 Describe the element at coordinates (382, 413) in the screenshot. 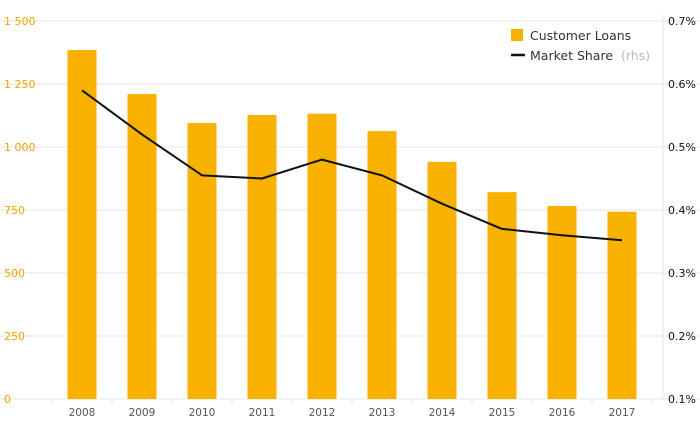

I see `x-tick-label: 2013` at that location.